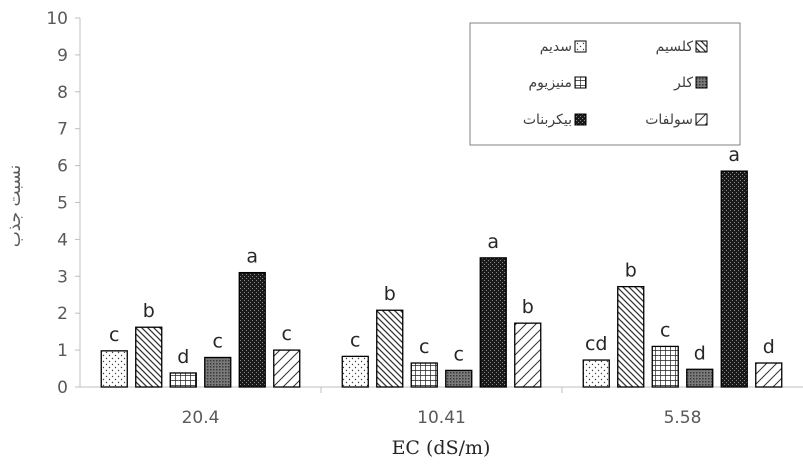  Describe the element at coordinates (15, 206) in the screenshot. I see `y-axis-label: نسبت جذب` at that location.